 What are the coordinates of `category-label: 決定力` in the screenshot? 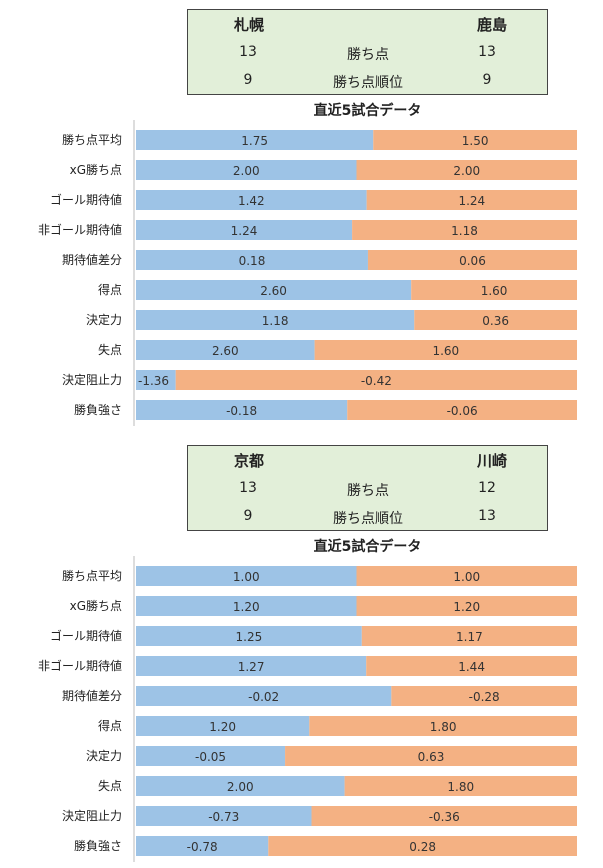 It's located at (104, 319).